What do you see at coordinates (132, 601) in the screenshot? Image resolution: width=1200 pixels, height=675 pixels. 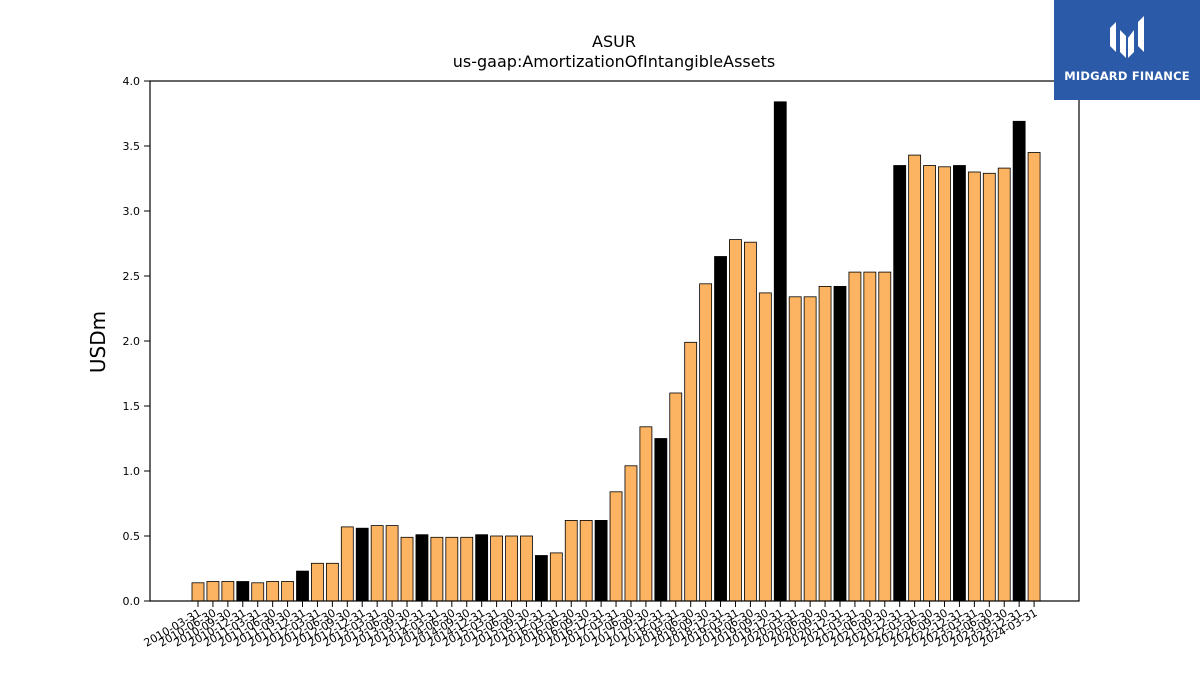 I see `y-tick-label: 0.0` at bounding box center [132, 601].